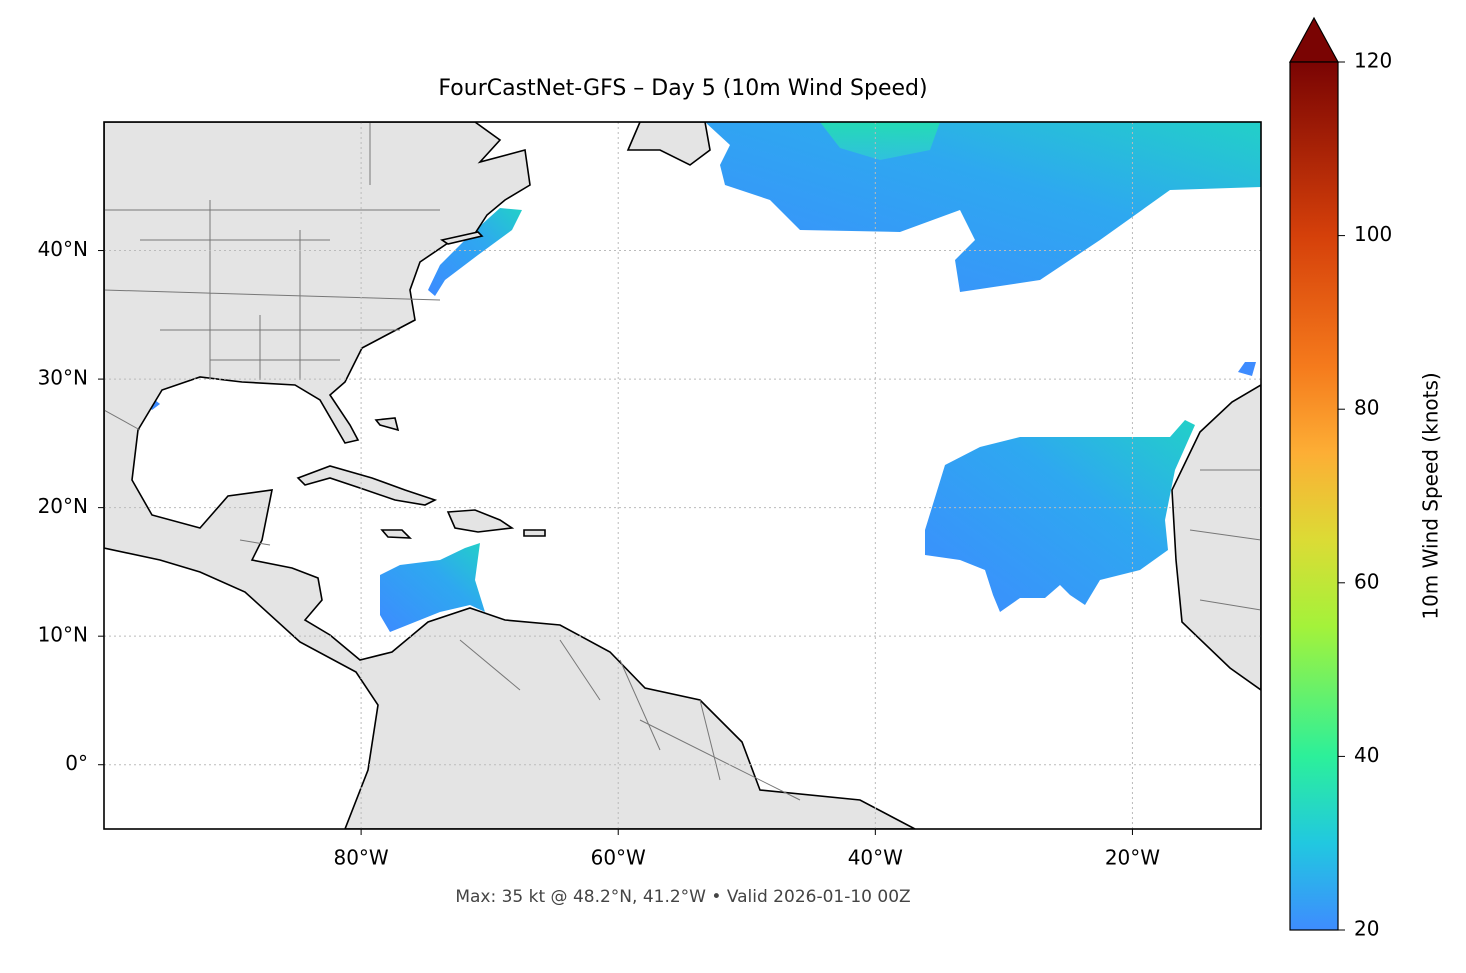 The height and width of the screenshot is (973, 1466). I want to click on colorbar-tick-label: 120, so click(1373, 61).